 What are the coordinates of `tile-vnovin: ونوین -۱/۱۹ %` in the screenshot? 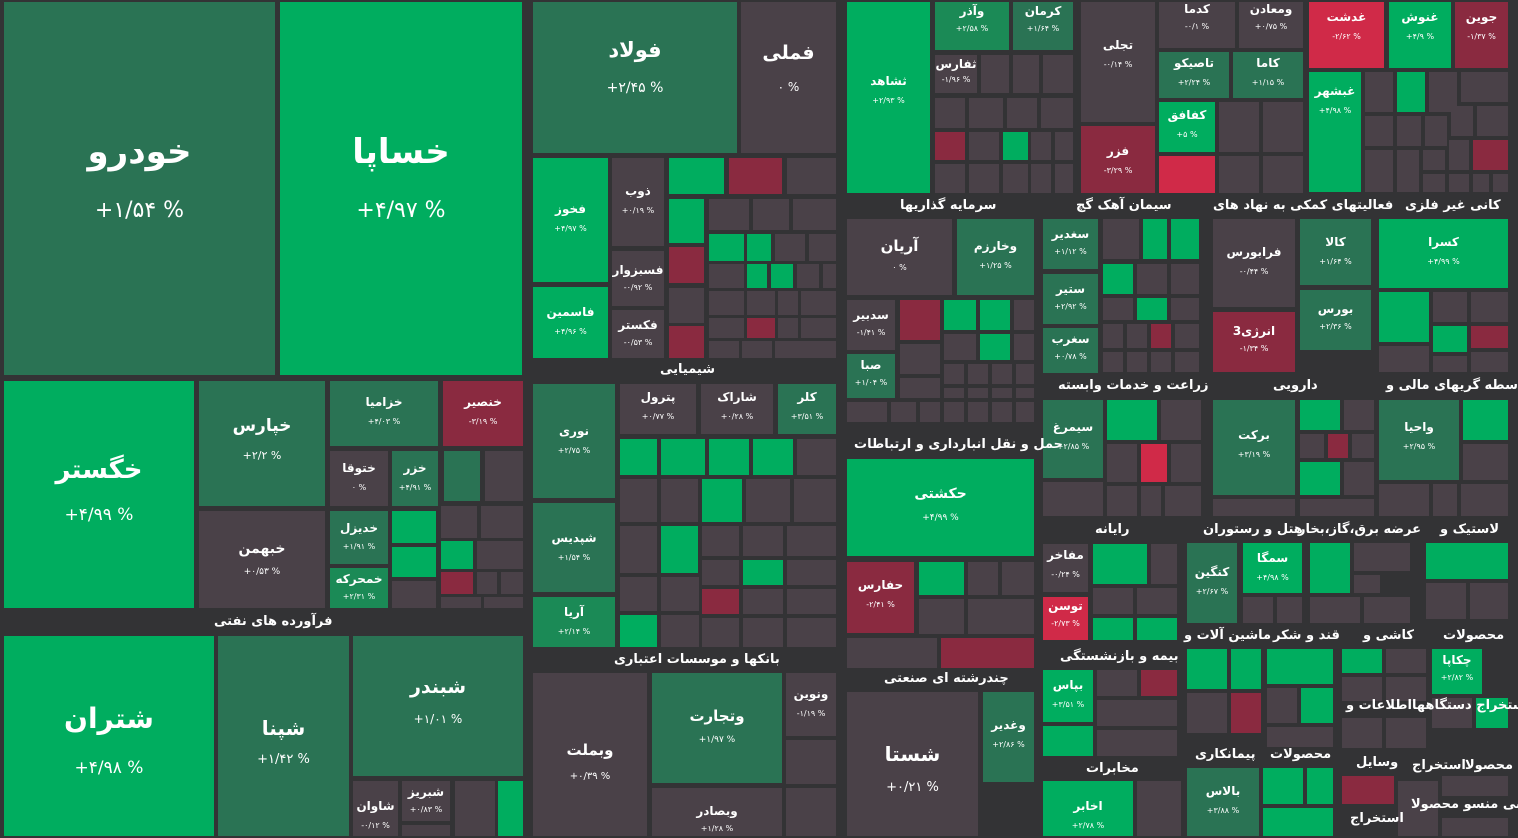 It's located at (811, 704).